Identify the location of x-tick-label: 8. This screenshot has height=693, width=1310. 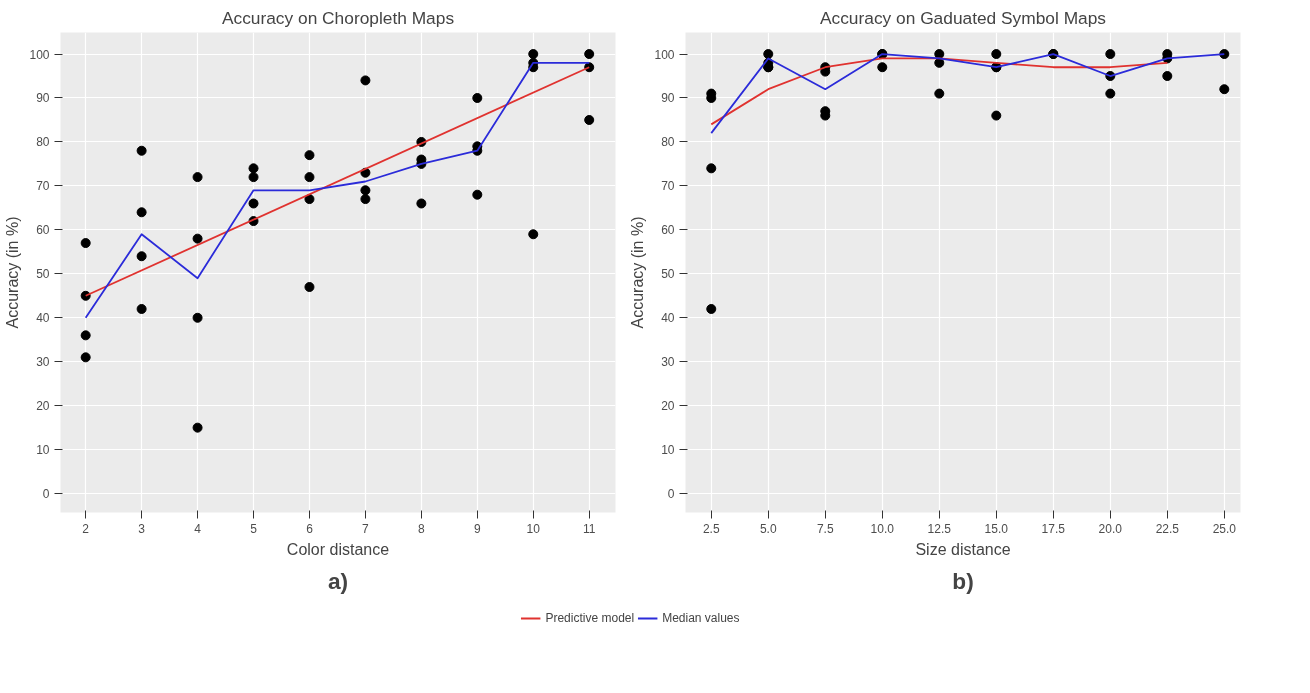
(422, 528).